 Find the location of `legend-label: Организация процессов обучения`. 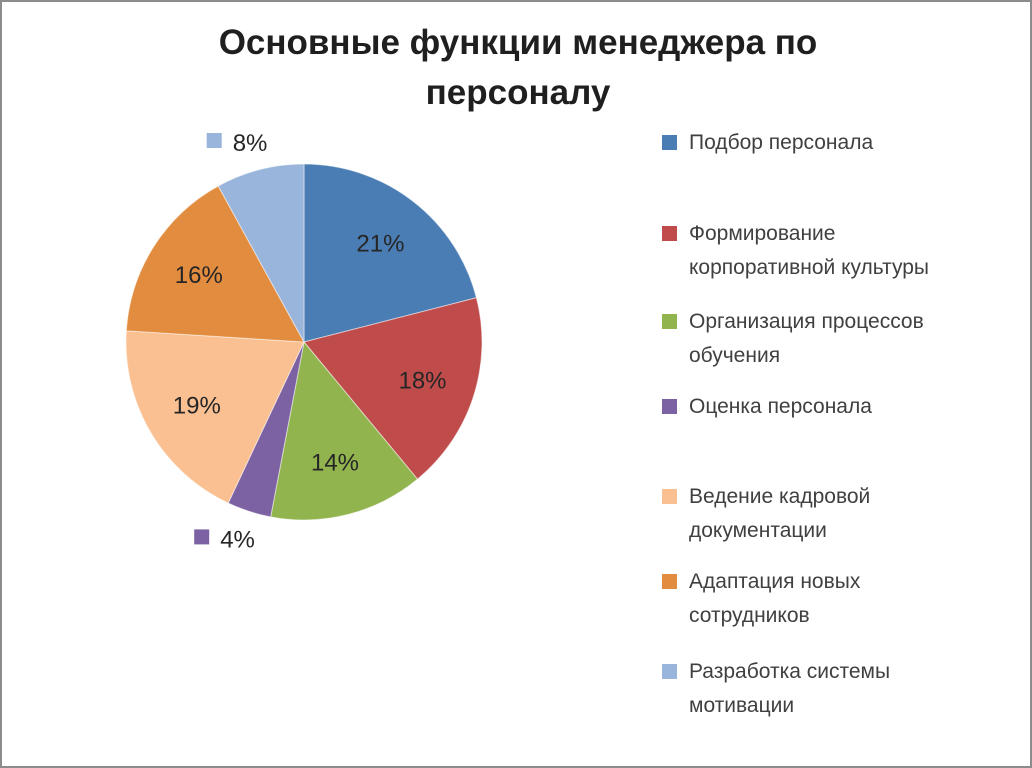

legend-label: Организация процессов обучения is located at coordinates (806, 338).